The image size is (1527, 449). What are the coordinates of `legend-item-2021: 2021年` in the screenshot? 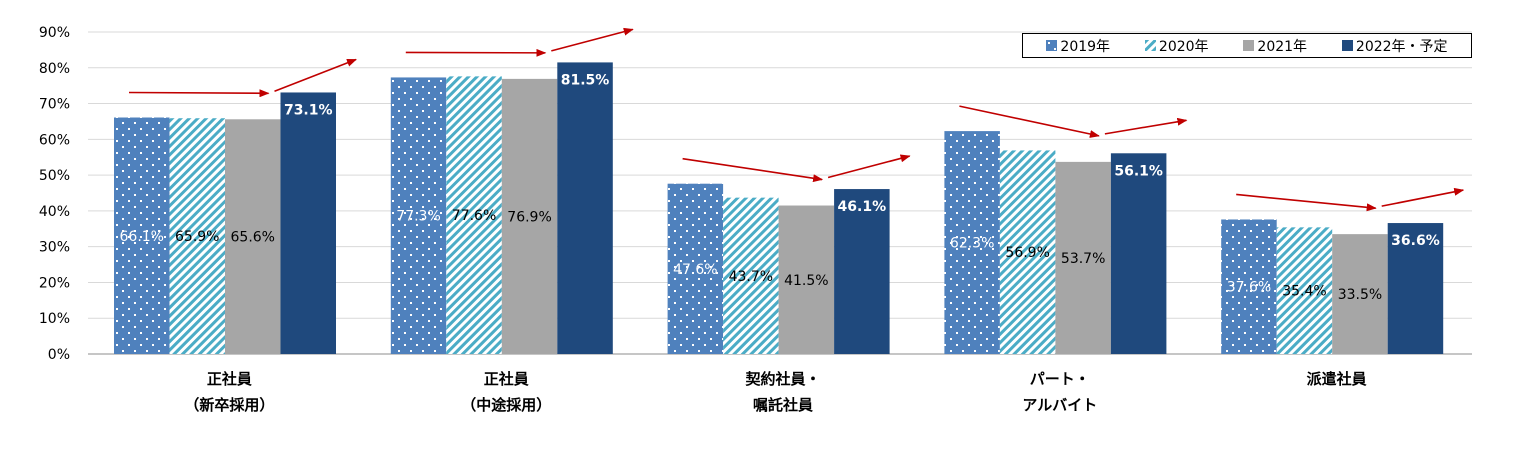 It's located at (1275, 46).